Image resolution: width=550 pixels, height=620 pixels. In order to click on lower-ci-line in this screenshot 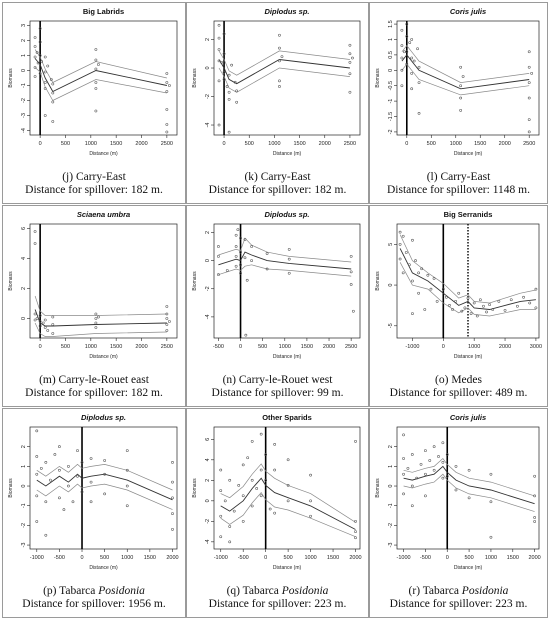, I will do `click(288, 515)`.